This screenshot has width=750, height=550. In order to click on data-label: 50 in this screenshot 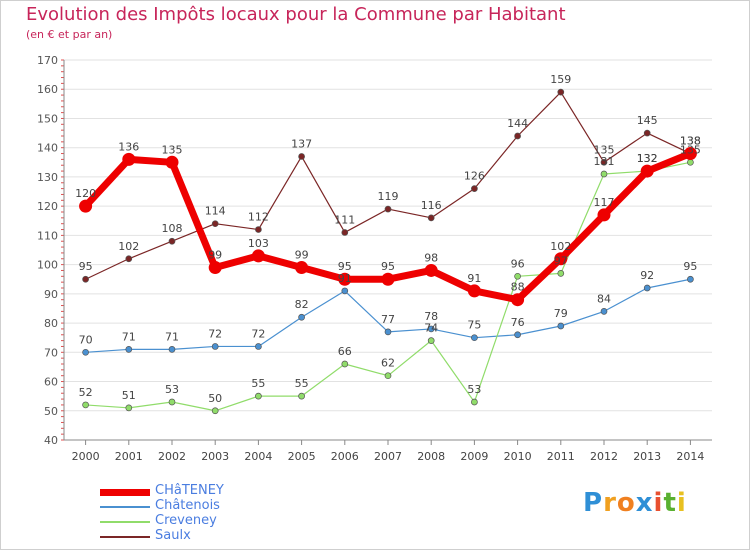, I will do `click(215, 398)`.